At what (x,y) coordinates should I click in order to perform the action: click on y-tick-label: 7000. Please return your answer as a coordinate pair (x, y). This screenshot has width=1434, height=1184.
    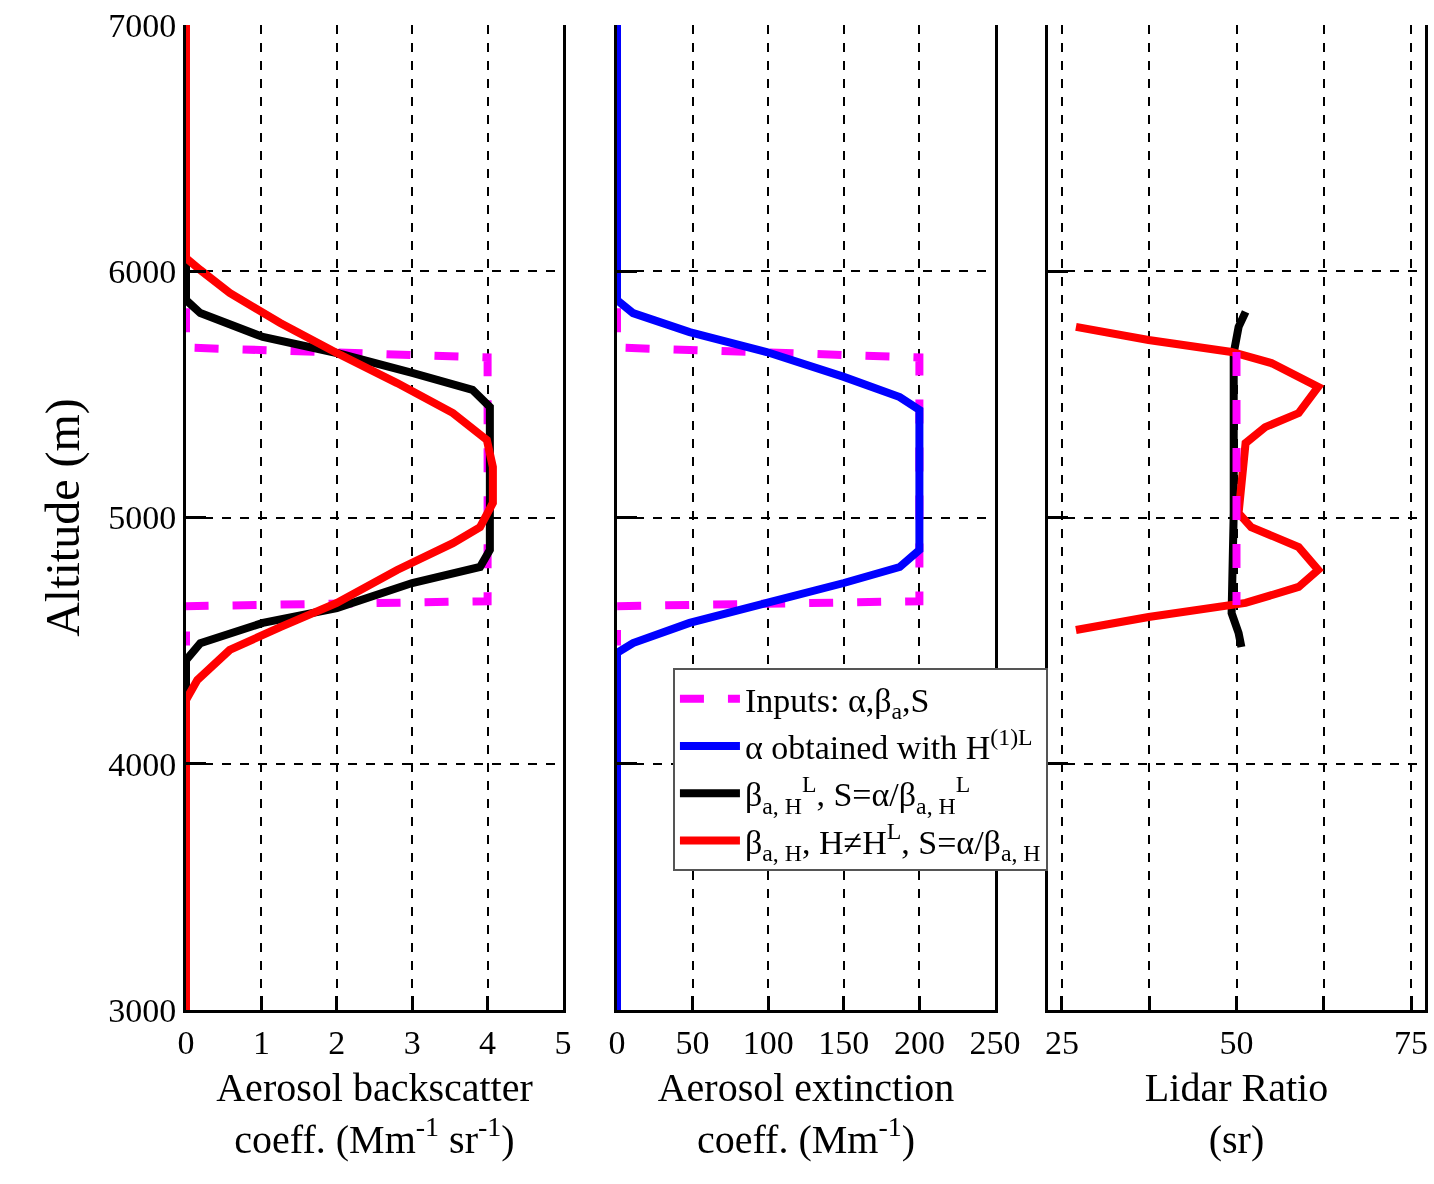
    Looking at the image, I should click on (142, 25).